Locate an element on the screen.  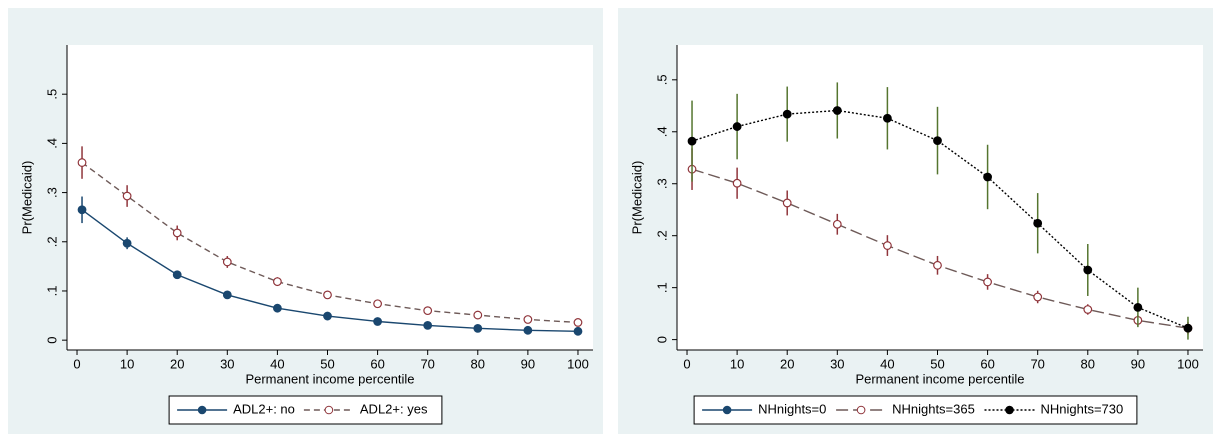
legend-label: ADL2+: no is located at coordinates (264, 408).